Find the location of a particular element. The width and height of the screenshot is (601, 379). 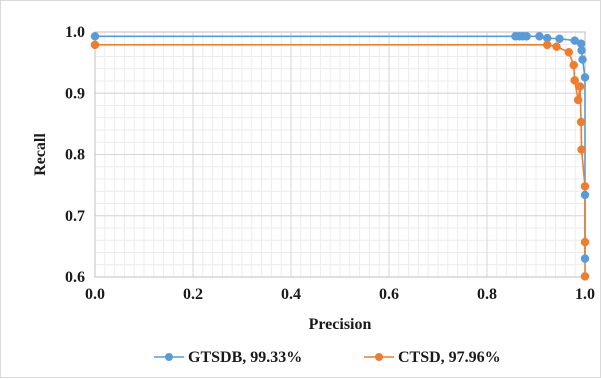

y-axis-title: Recall is located at coordinates (40, 154).